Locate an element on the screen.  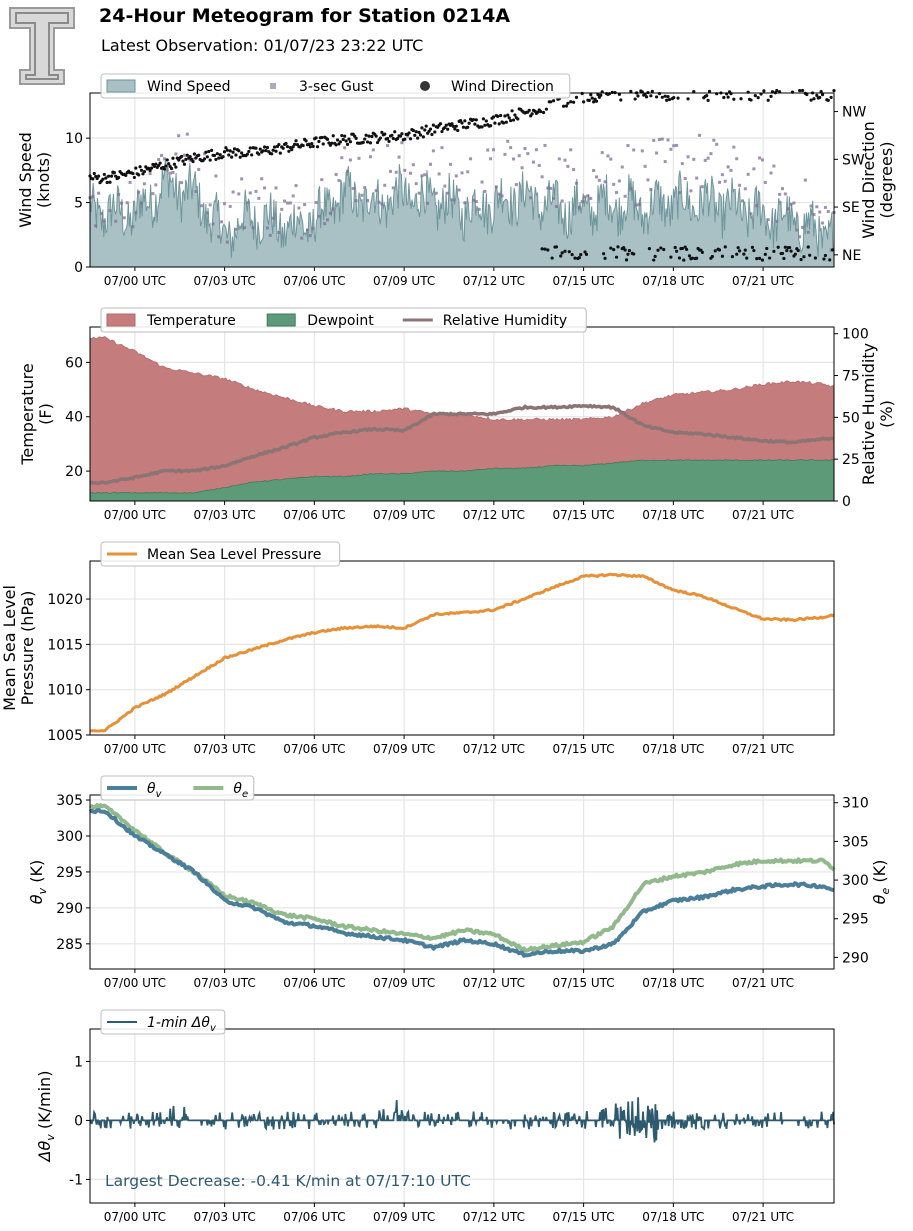
right-tick-label: SW is located at coordinates (853, 160).